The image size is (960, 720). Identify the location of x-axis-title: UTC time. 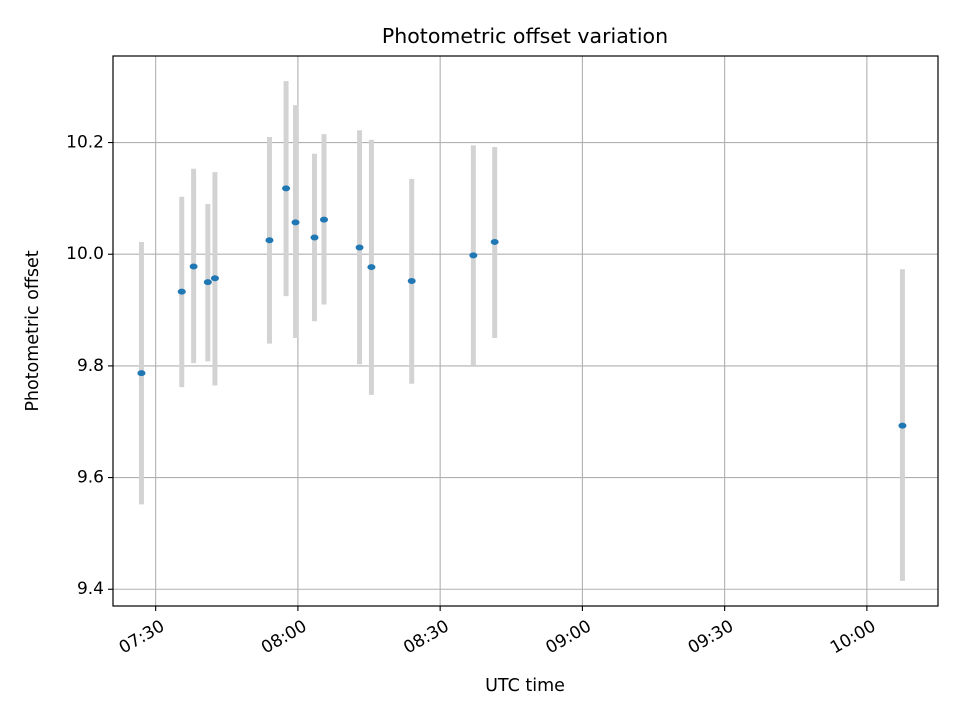
(525, 686).